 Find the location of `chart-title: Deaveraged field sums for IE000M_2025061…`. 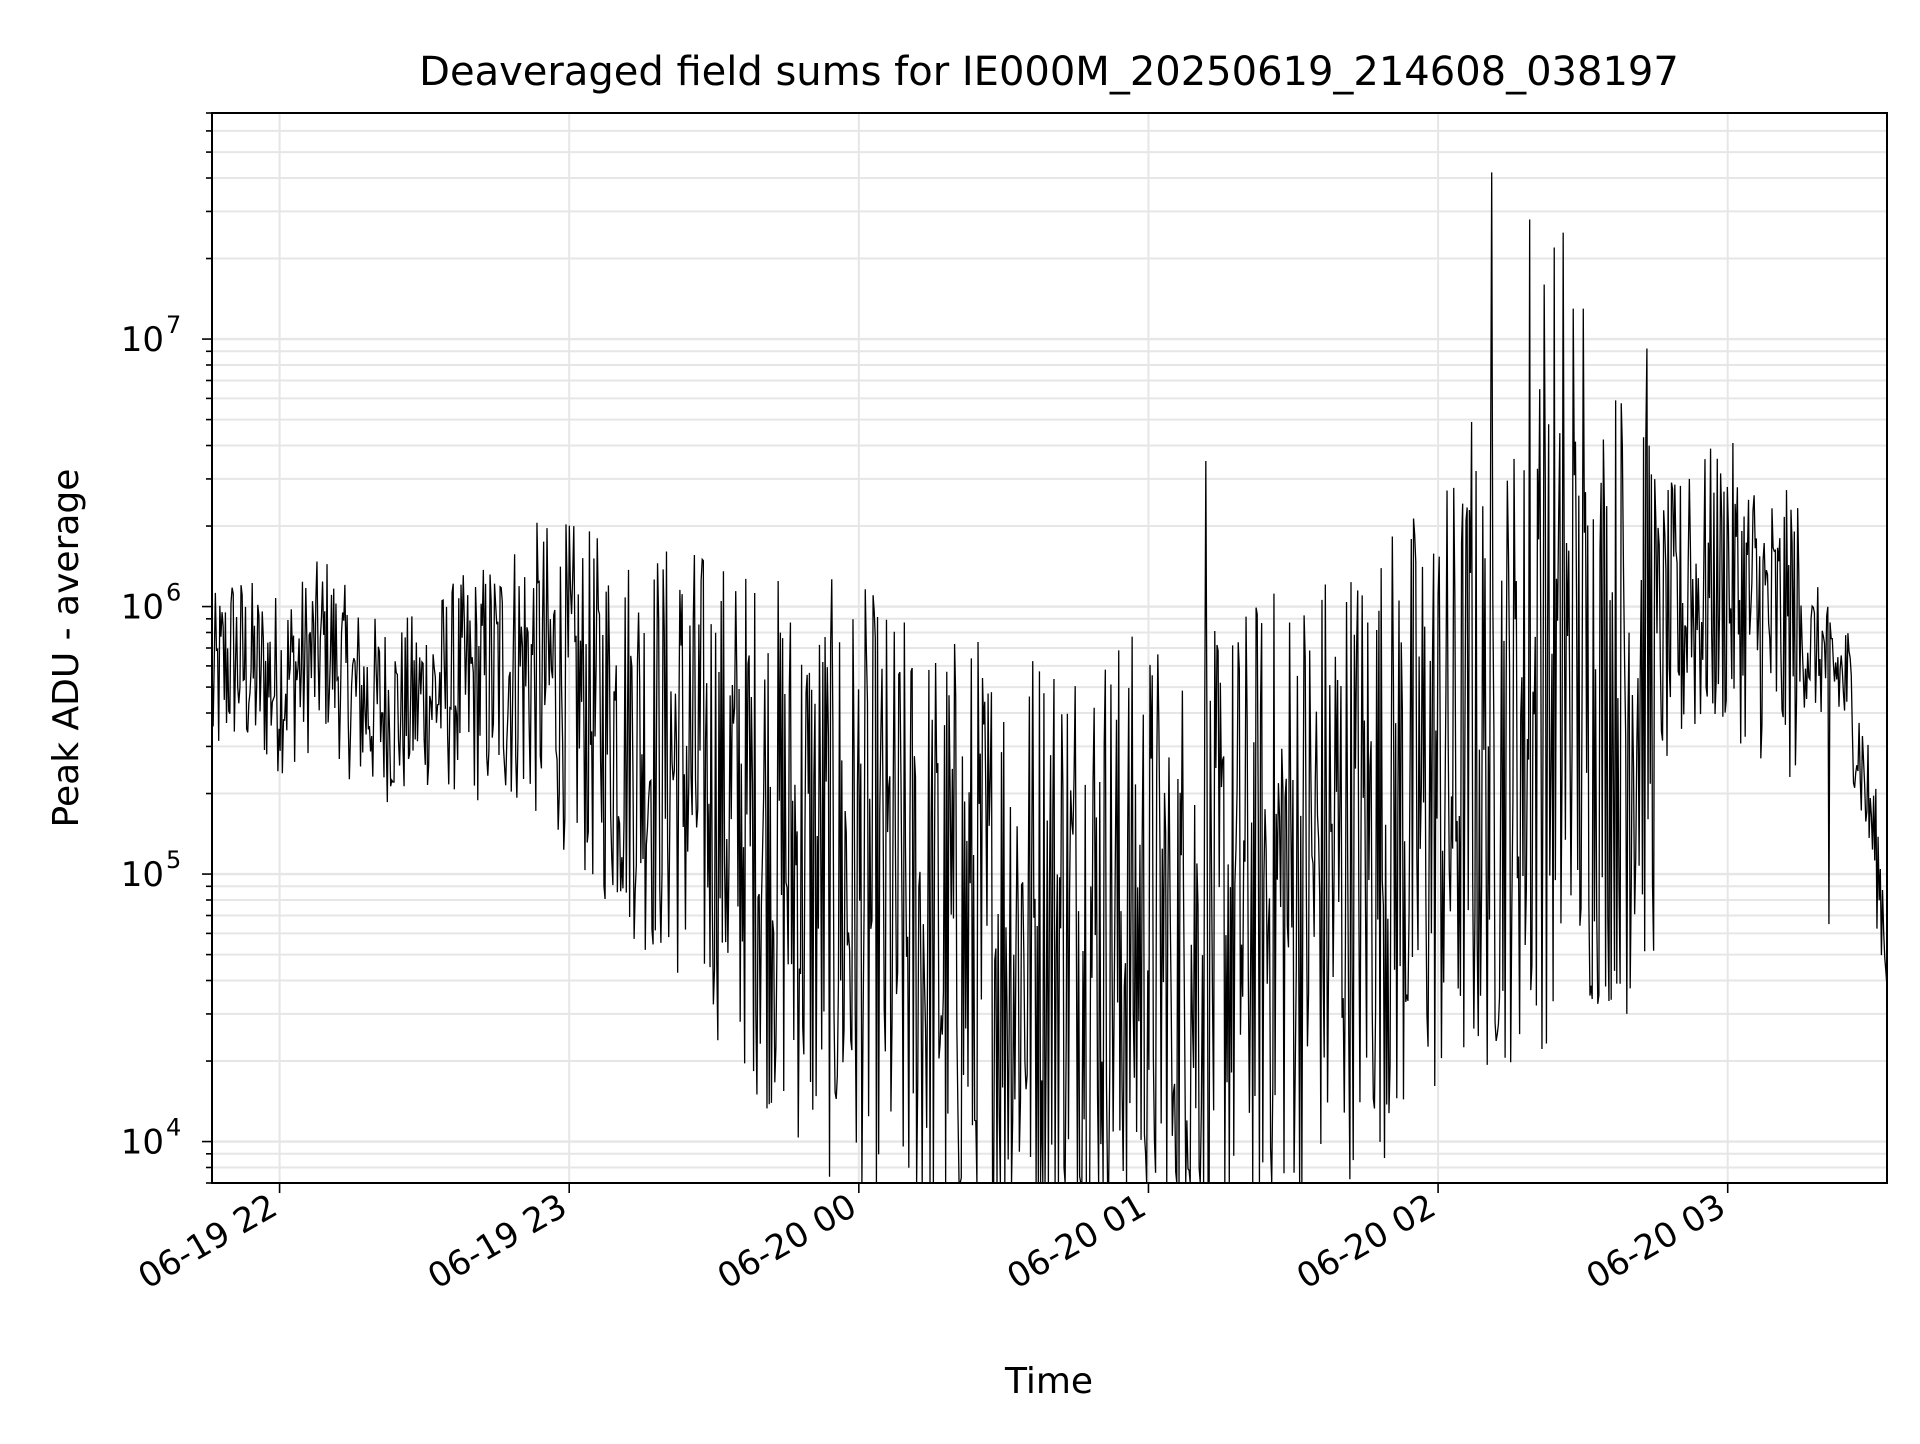

chart-title: Deaveraged field sums for IE000M_2025061… is located at coordinates (1049, 72).